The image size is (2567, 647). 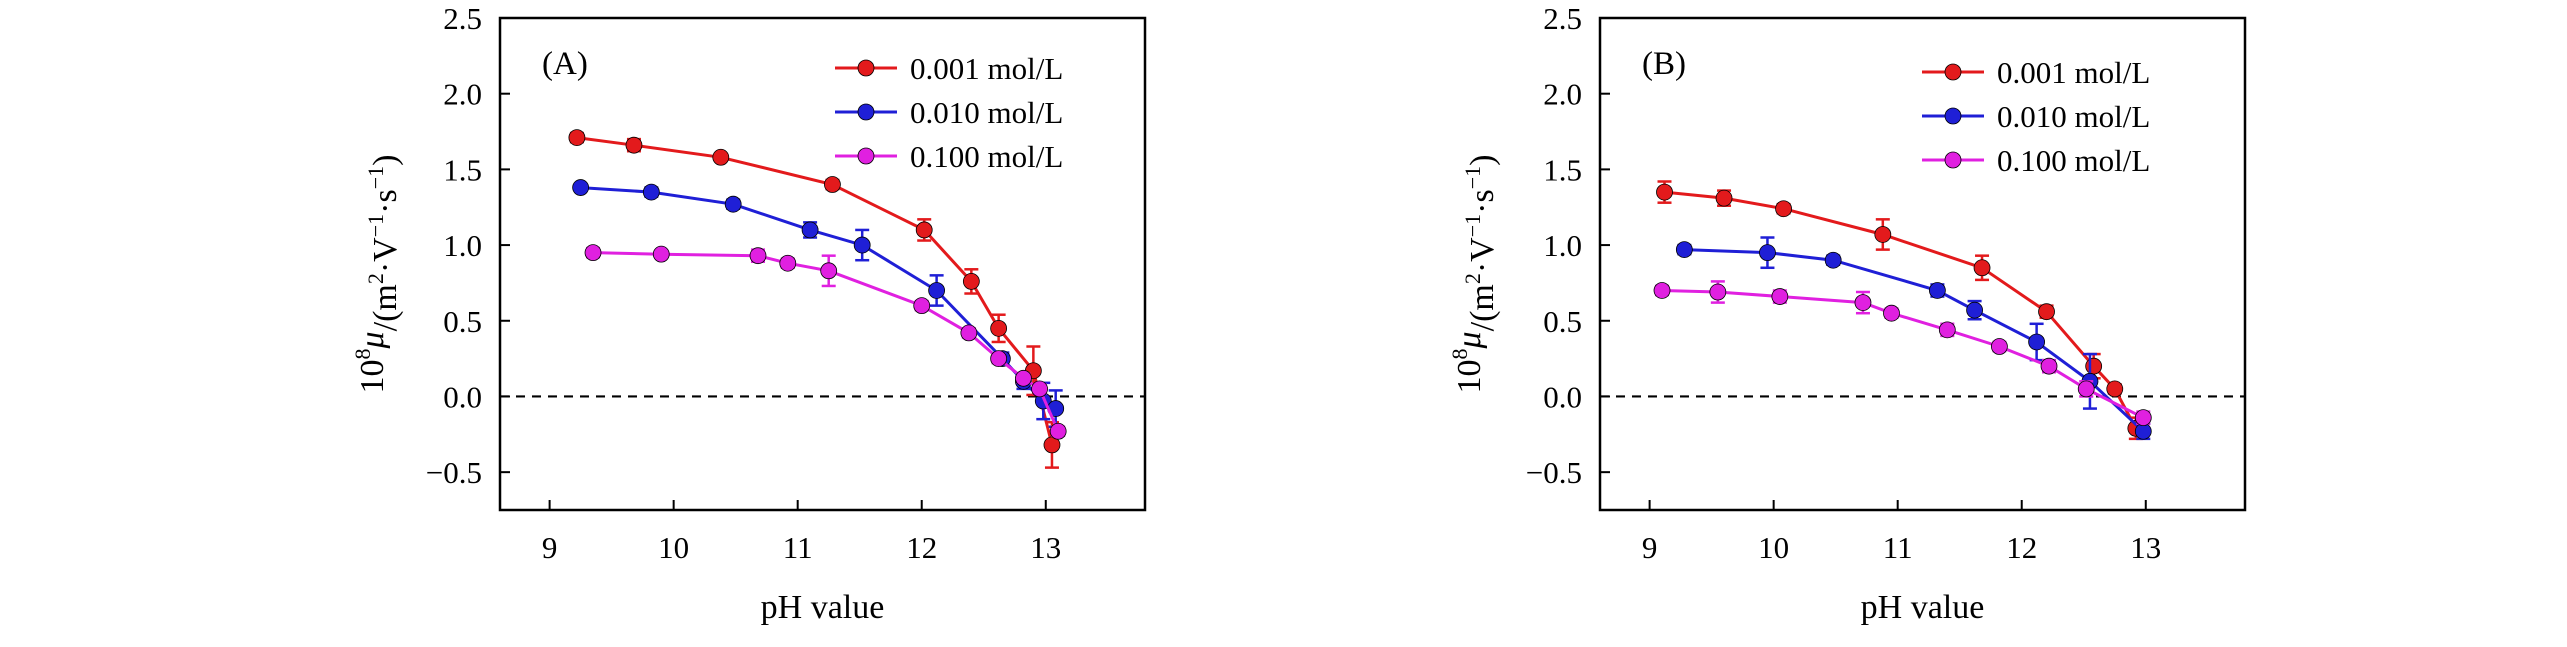 I want to click on x-tick-label: 11, so click(x=798, y=547).